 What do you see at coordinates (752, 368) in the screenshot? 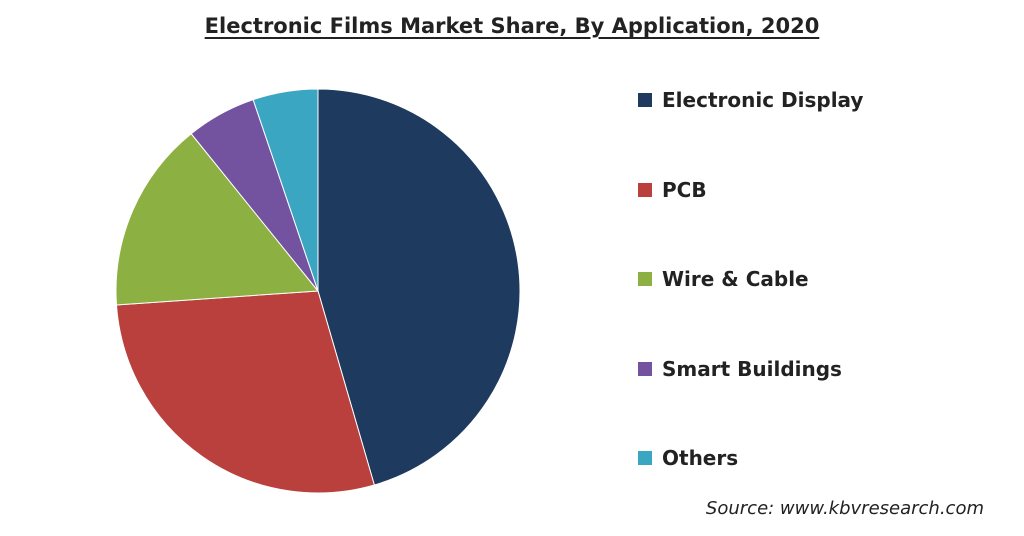
I see `legend-label: Smart Buildings` at bounding box center [752, 368].